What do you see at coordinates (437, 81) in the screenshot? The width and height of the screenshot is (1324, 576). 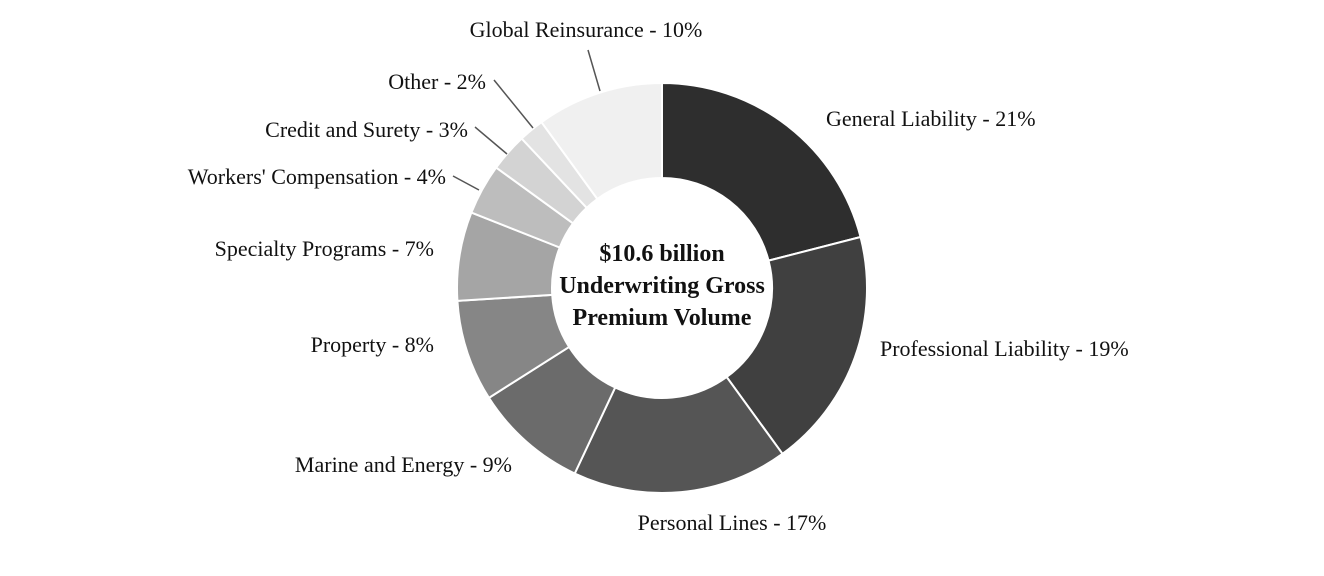 I see `label-other: Other - 2%` at bounding box center [437, 81].